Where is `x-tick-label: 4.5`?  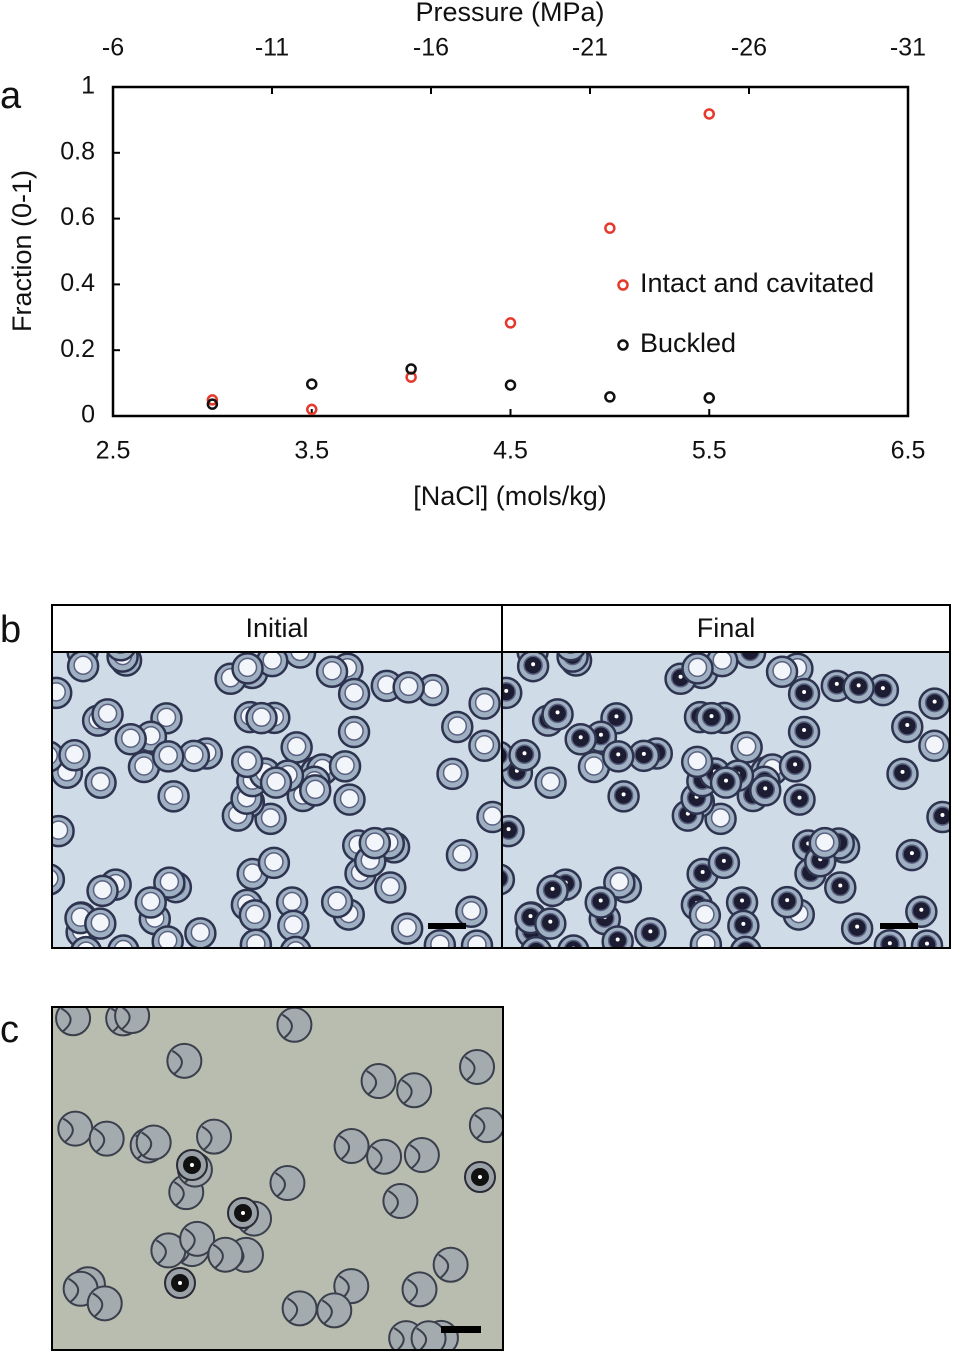
x-tick-label: 4.5 is located at coordinates (510, 451).